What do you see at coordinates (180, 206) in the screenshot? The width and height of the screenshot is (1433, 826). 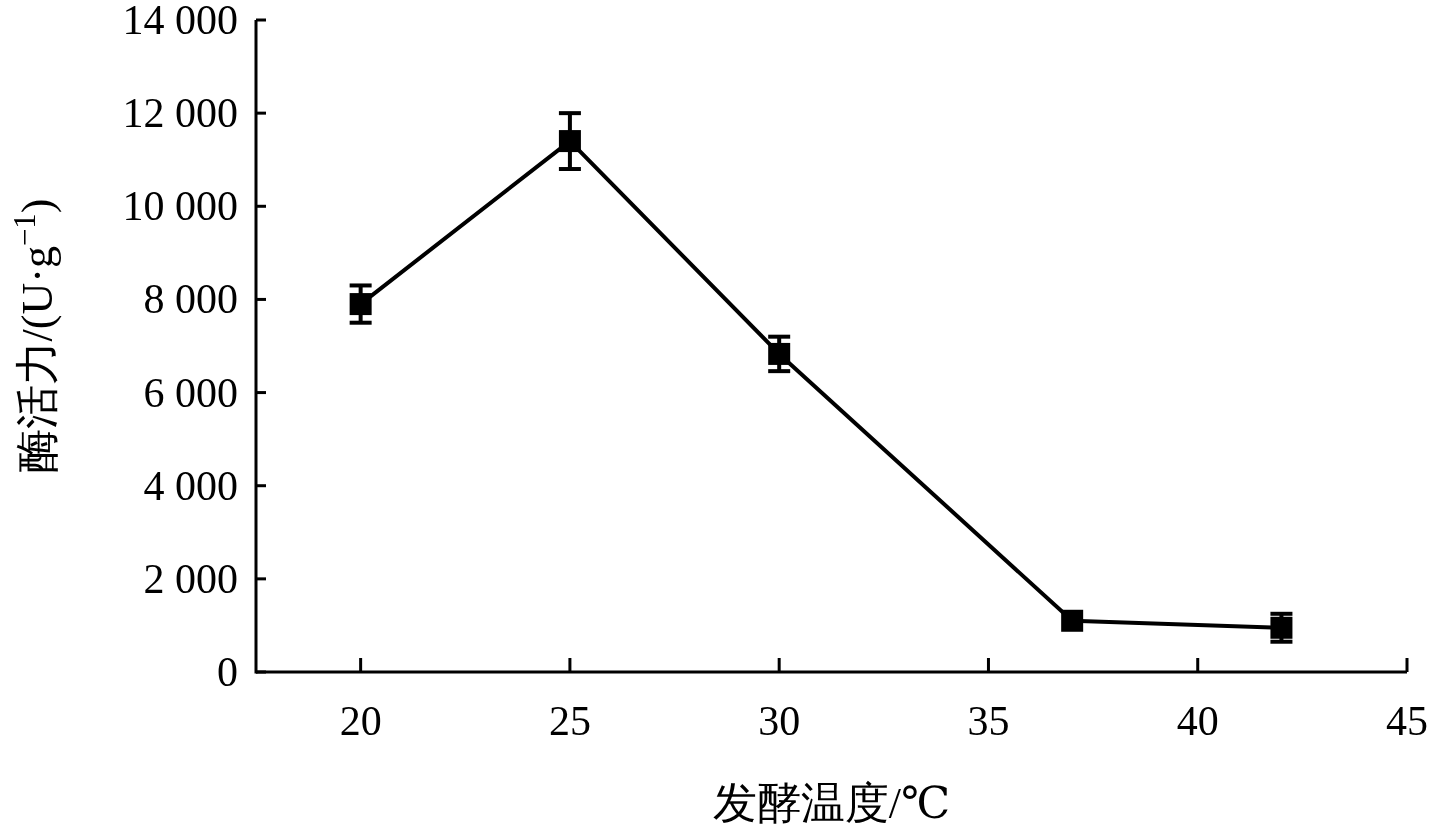 I see `y-tick-label: 10 000` at bounding box center [180, 206].